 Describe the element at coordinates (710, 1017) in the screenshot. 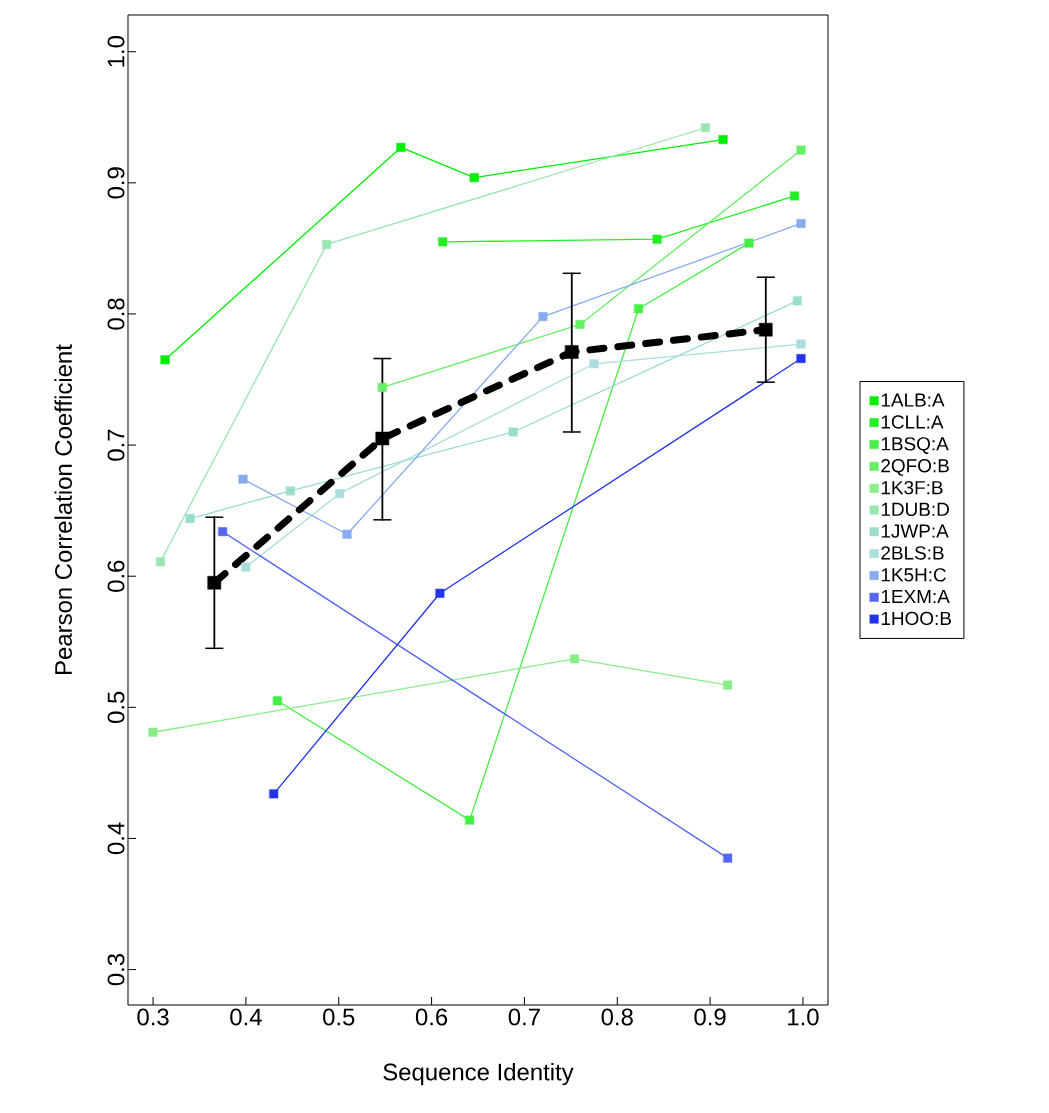

I see `x-tick-label: 0.9` at that location.